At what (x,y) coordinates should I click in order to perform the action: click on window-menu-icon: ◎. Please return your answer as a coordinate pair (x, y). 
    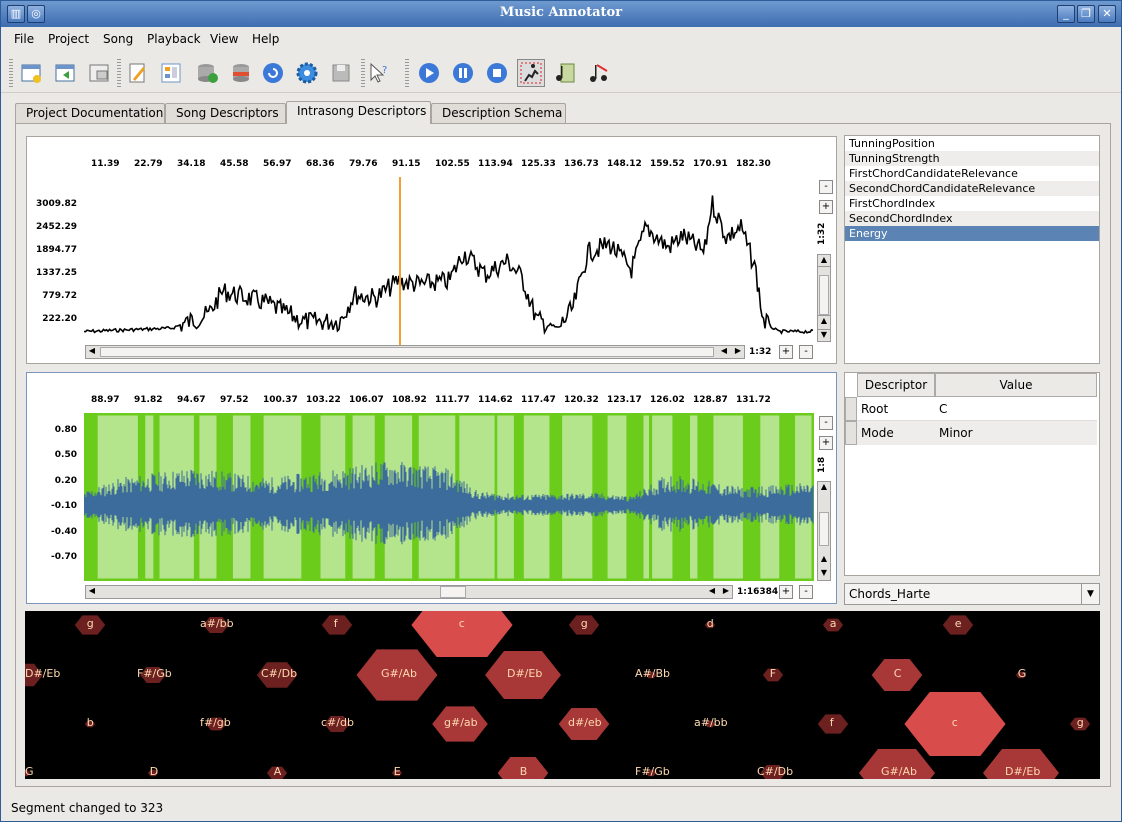
    Looking at the image, I should click on (36, 14).